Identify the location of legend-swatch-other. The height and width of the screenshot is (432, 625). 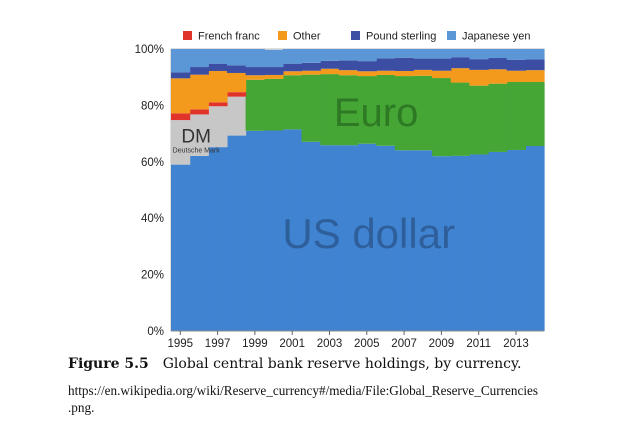
(282, 35).